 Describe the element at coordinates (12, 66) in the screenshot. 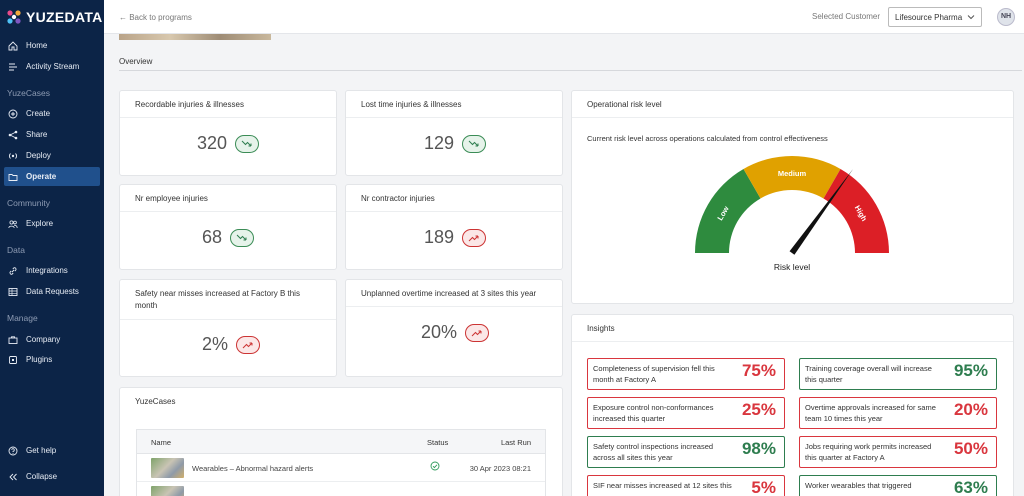

I see `activity-icon` at that location.